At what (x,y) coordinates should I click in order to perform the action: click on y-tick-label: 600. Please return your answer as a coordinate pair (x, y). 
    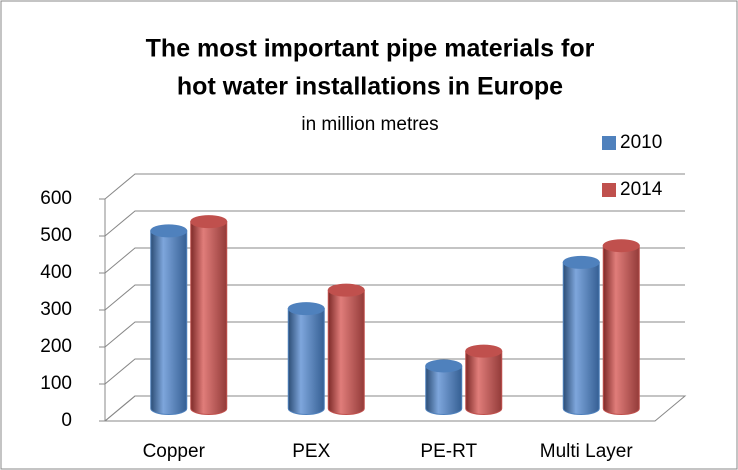
    Looking at the image, I should click on (56, 198).